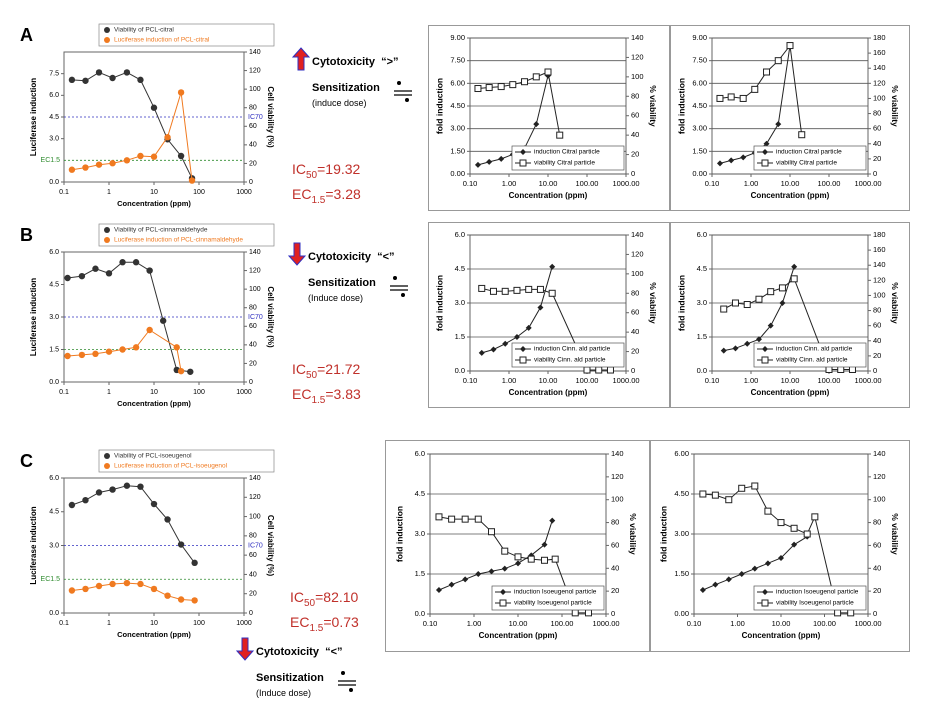  What do you see at coordinates (702, 302) in the screenshot?
I see `y-tick-label: 3.0` at bounding box center [702, 302].